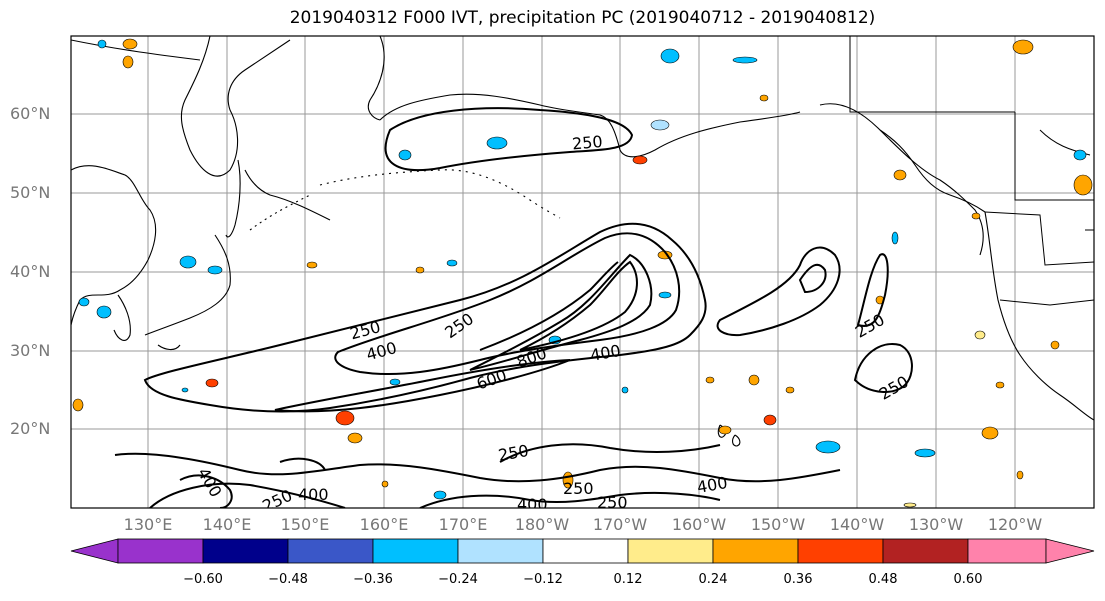  I want to click on lon-tick-label: 140°E, so click(227, 524).